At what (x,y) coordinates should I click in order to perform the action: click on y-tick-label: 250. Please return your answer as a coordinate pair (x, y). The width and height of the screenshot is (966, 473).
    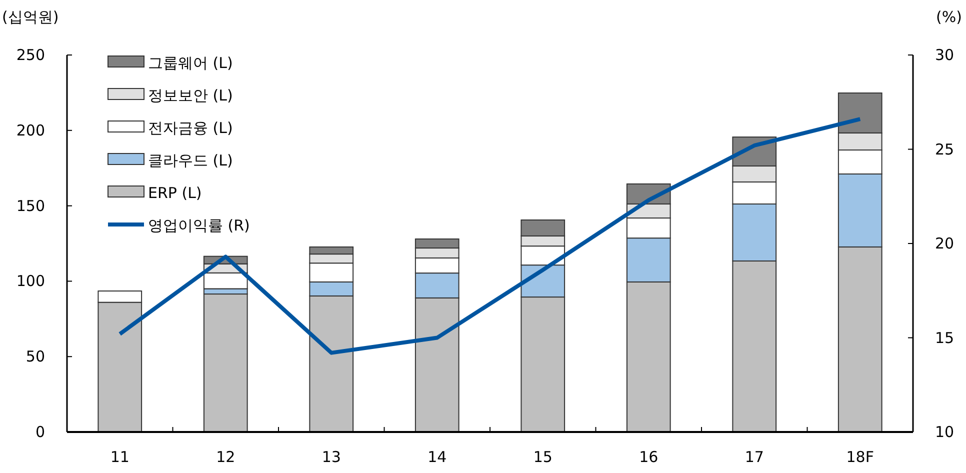
    Looking at the image, I should click on (30, 55).